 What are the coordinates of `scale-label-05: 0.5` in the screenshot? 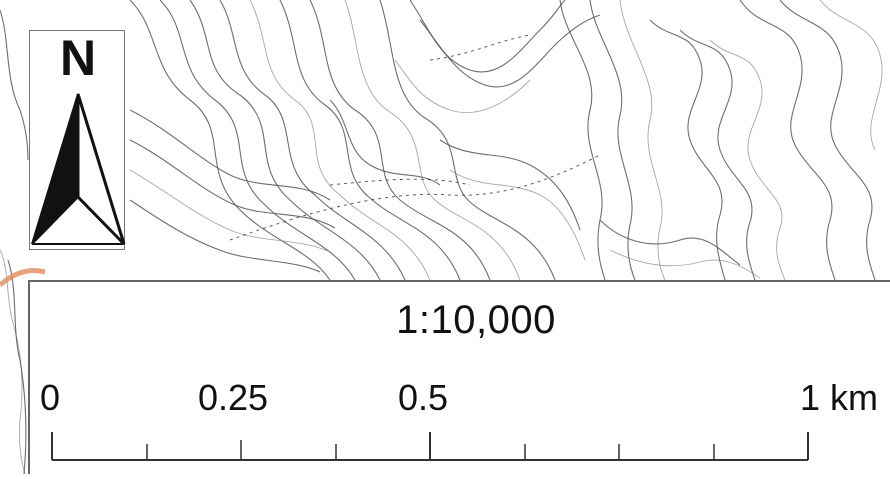 It's located at (423, 397).